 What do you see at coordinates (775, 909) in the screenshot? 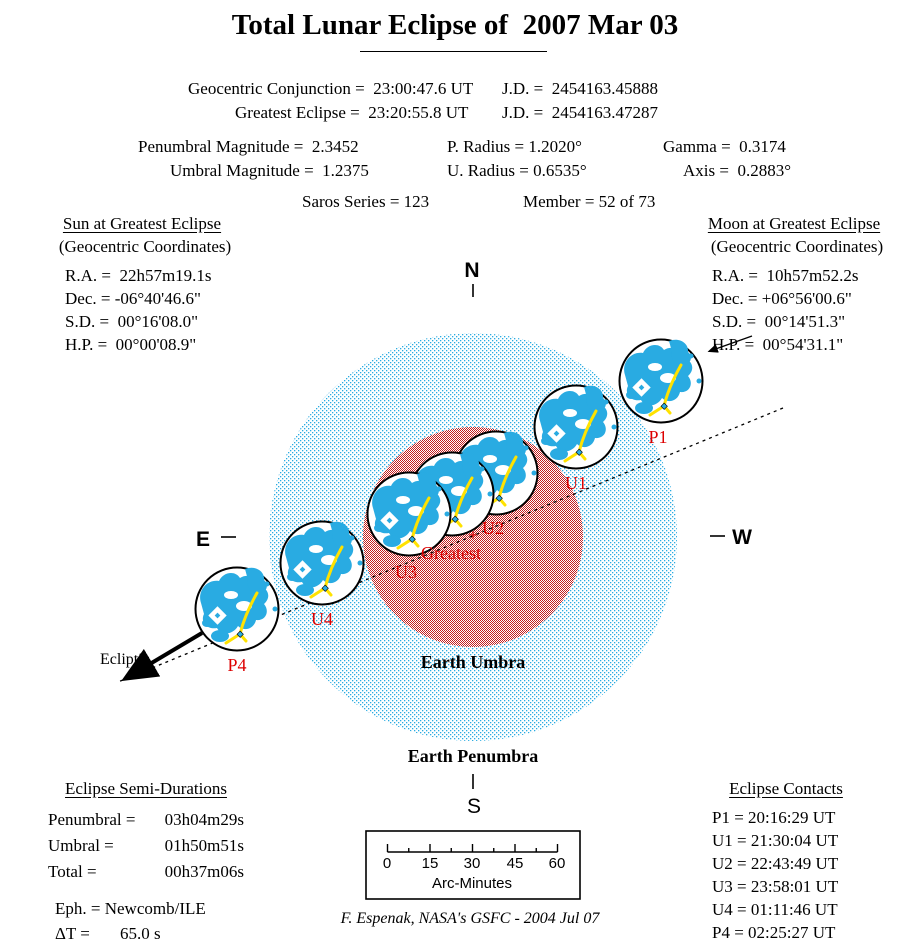
I see `contact-time-u4: U4 = 01:11:46 UT` at bounding box center [775, 909].